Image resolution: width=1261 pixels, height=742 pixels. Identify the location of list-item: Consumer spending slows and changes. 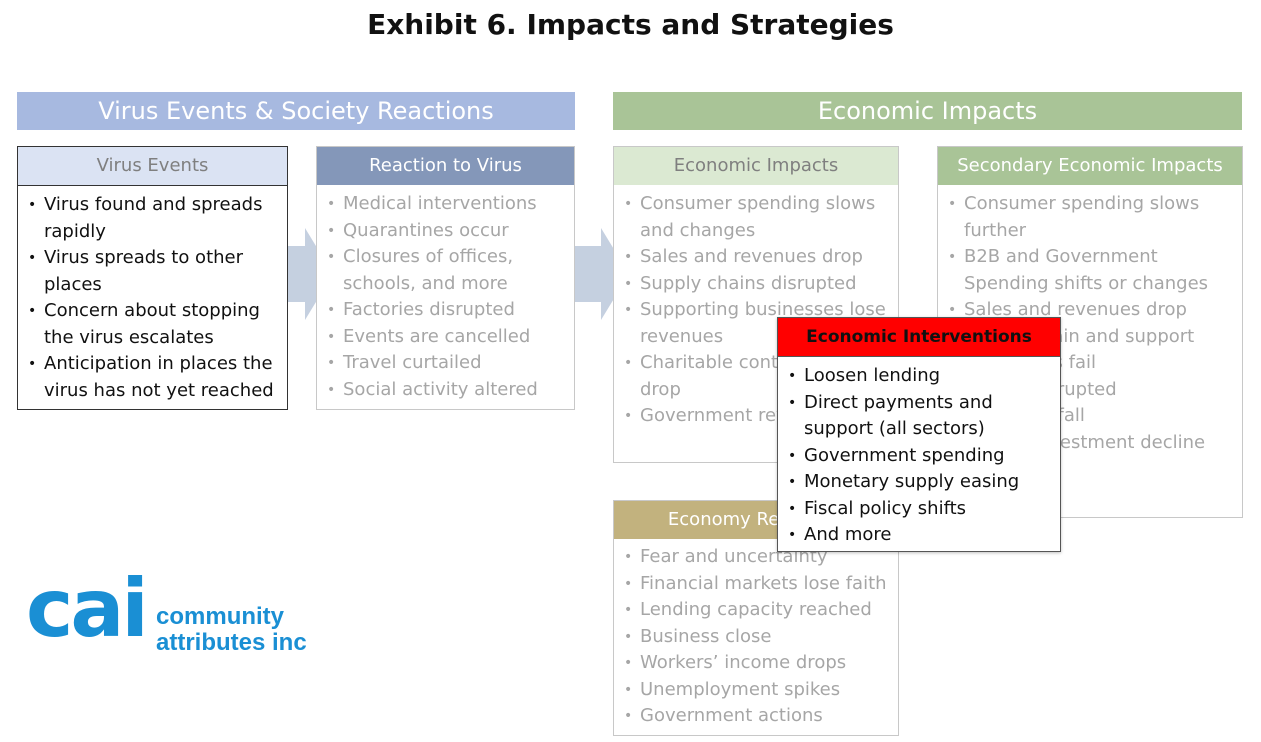
(757, 217).